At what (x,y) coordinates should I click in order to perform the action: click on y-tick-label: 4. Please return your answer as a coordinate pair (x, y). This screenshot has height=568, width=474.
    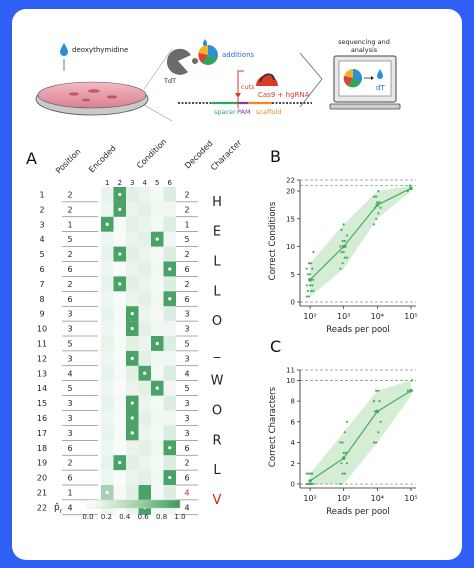
    Looking at the image, I should click on (293, 443).